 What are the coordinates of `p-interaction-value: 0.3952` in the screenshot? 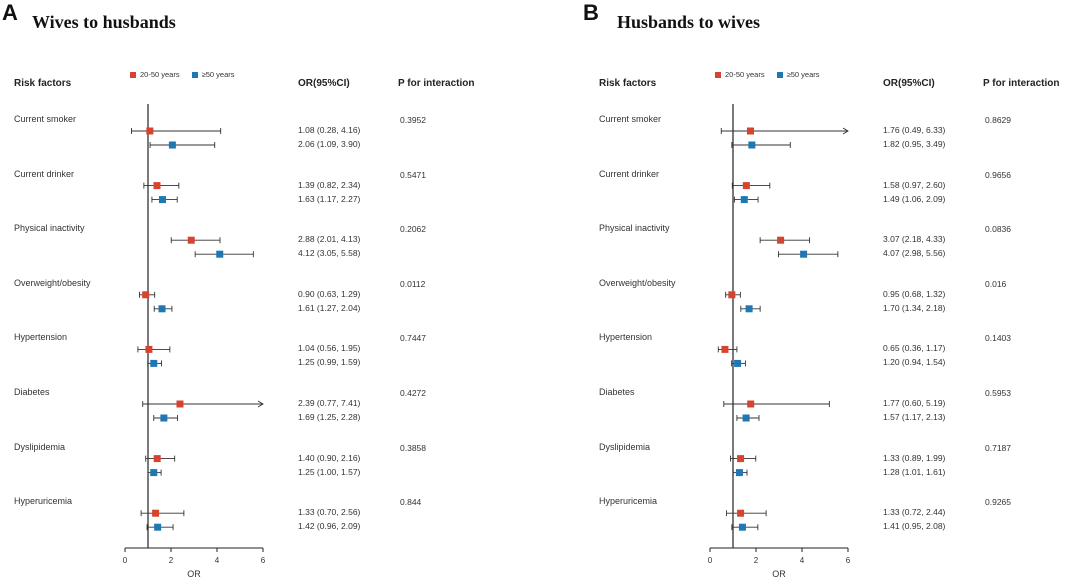 It's located at (413, 120).